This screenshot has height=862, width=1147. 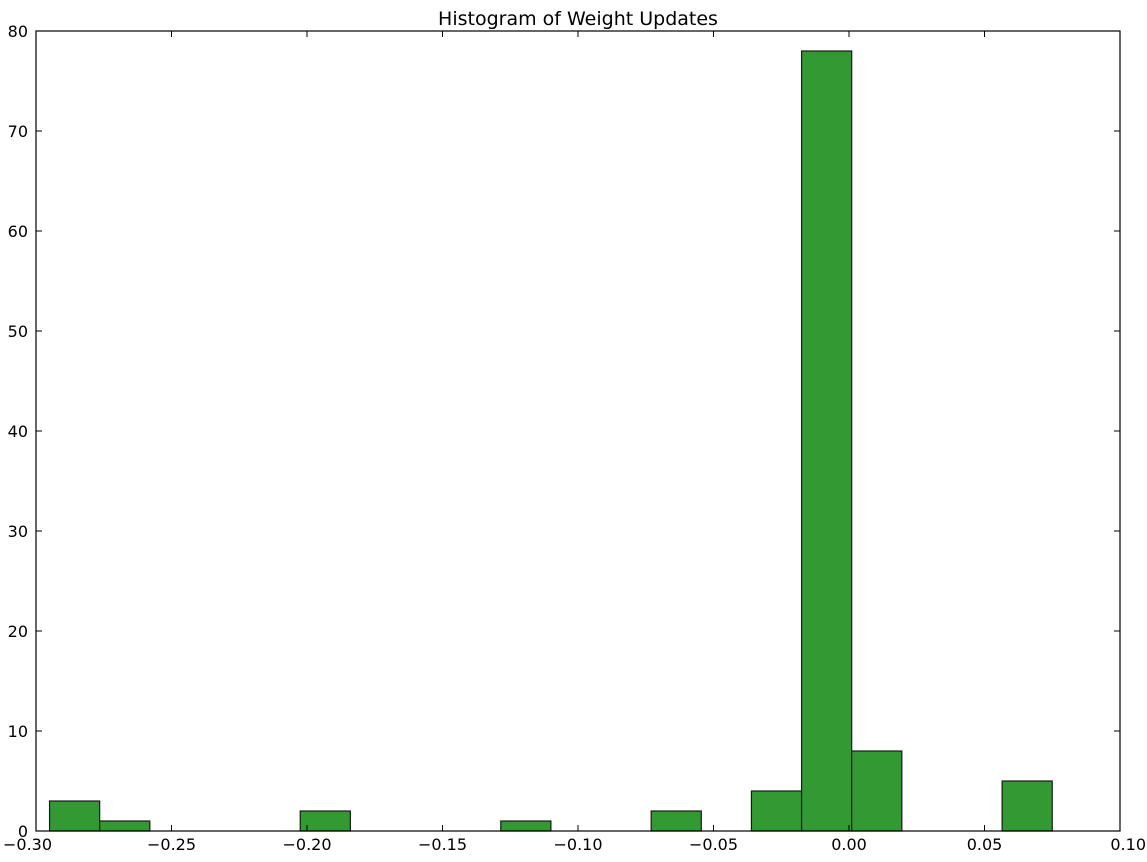 What do you see at coordinates (18, 731) in the screenshot?
I see `y-tick-label: 10` at bounding box center [18, 731].